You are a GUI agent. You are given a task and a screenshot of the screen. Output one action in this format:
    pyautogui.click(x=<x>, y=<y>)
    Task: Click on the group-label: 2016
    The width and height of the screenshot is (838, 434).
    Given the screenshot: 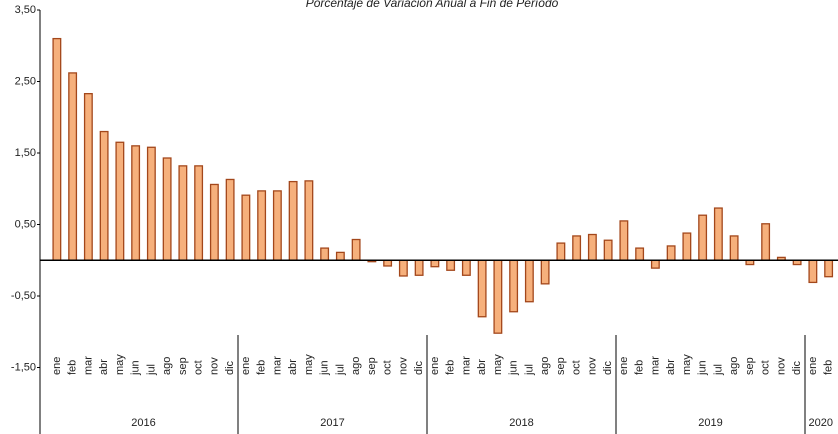 What is the action you would take?
    pyautogui.click(x=143, y=423)
    